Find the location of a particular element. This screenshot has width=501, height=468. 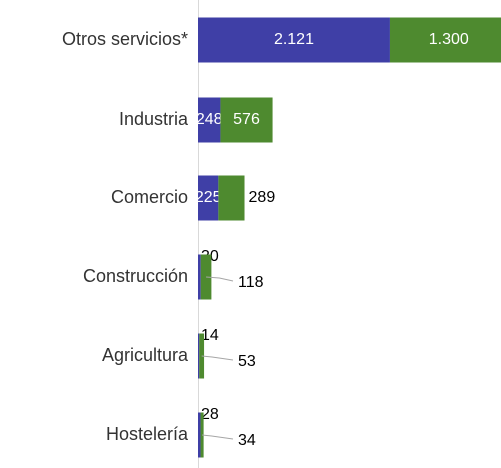

value-label: 118 is located at coordinates (251, 282).